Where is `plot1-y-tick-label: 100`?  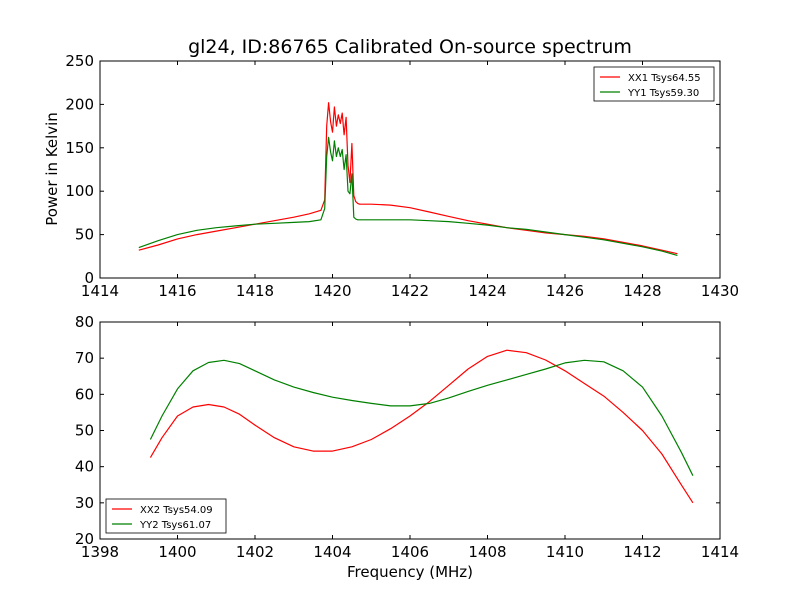
plot1-y-tick-label: 100 is located at coordinates (79, 191).